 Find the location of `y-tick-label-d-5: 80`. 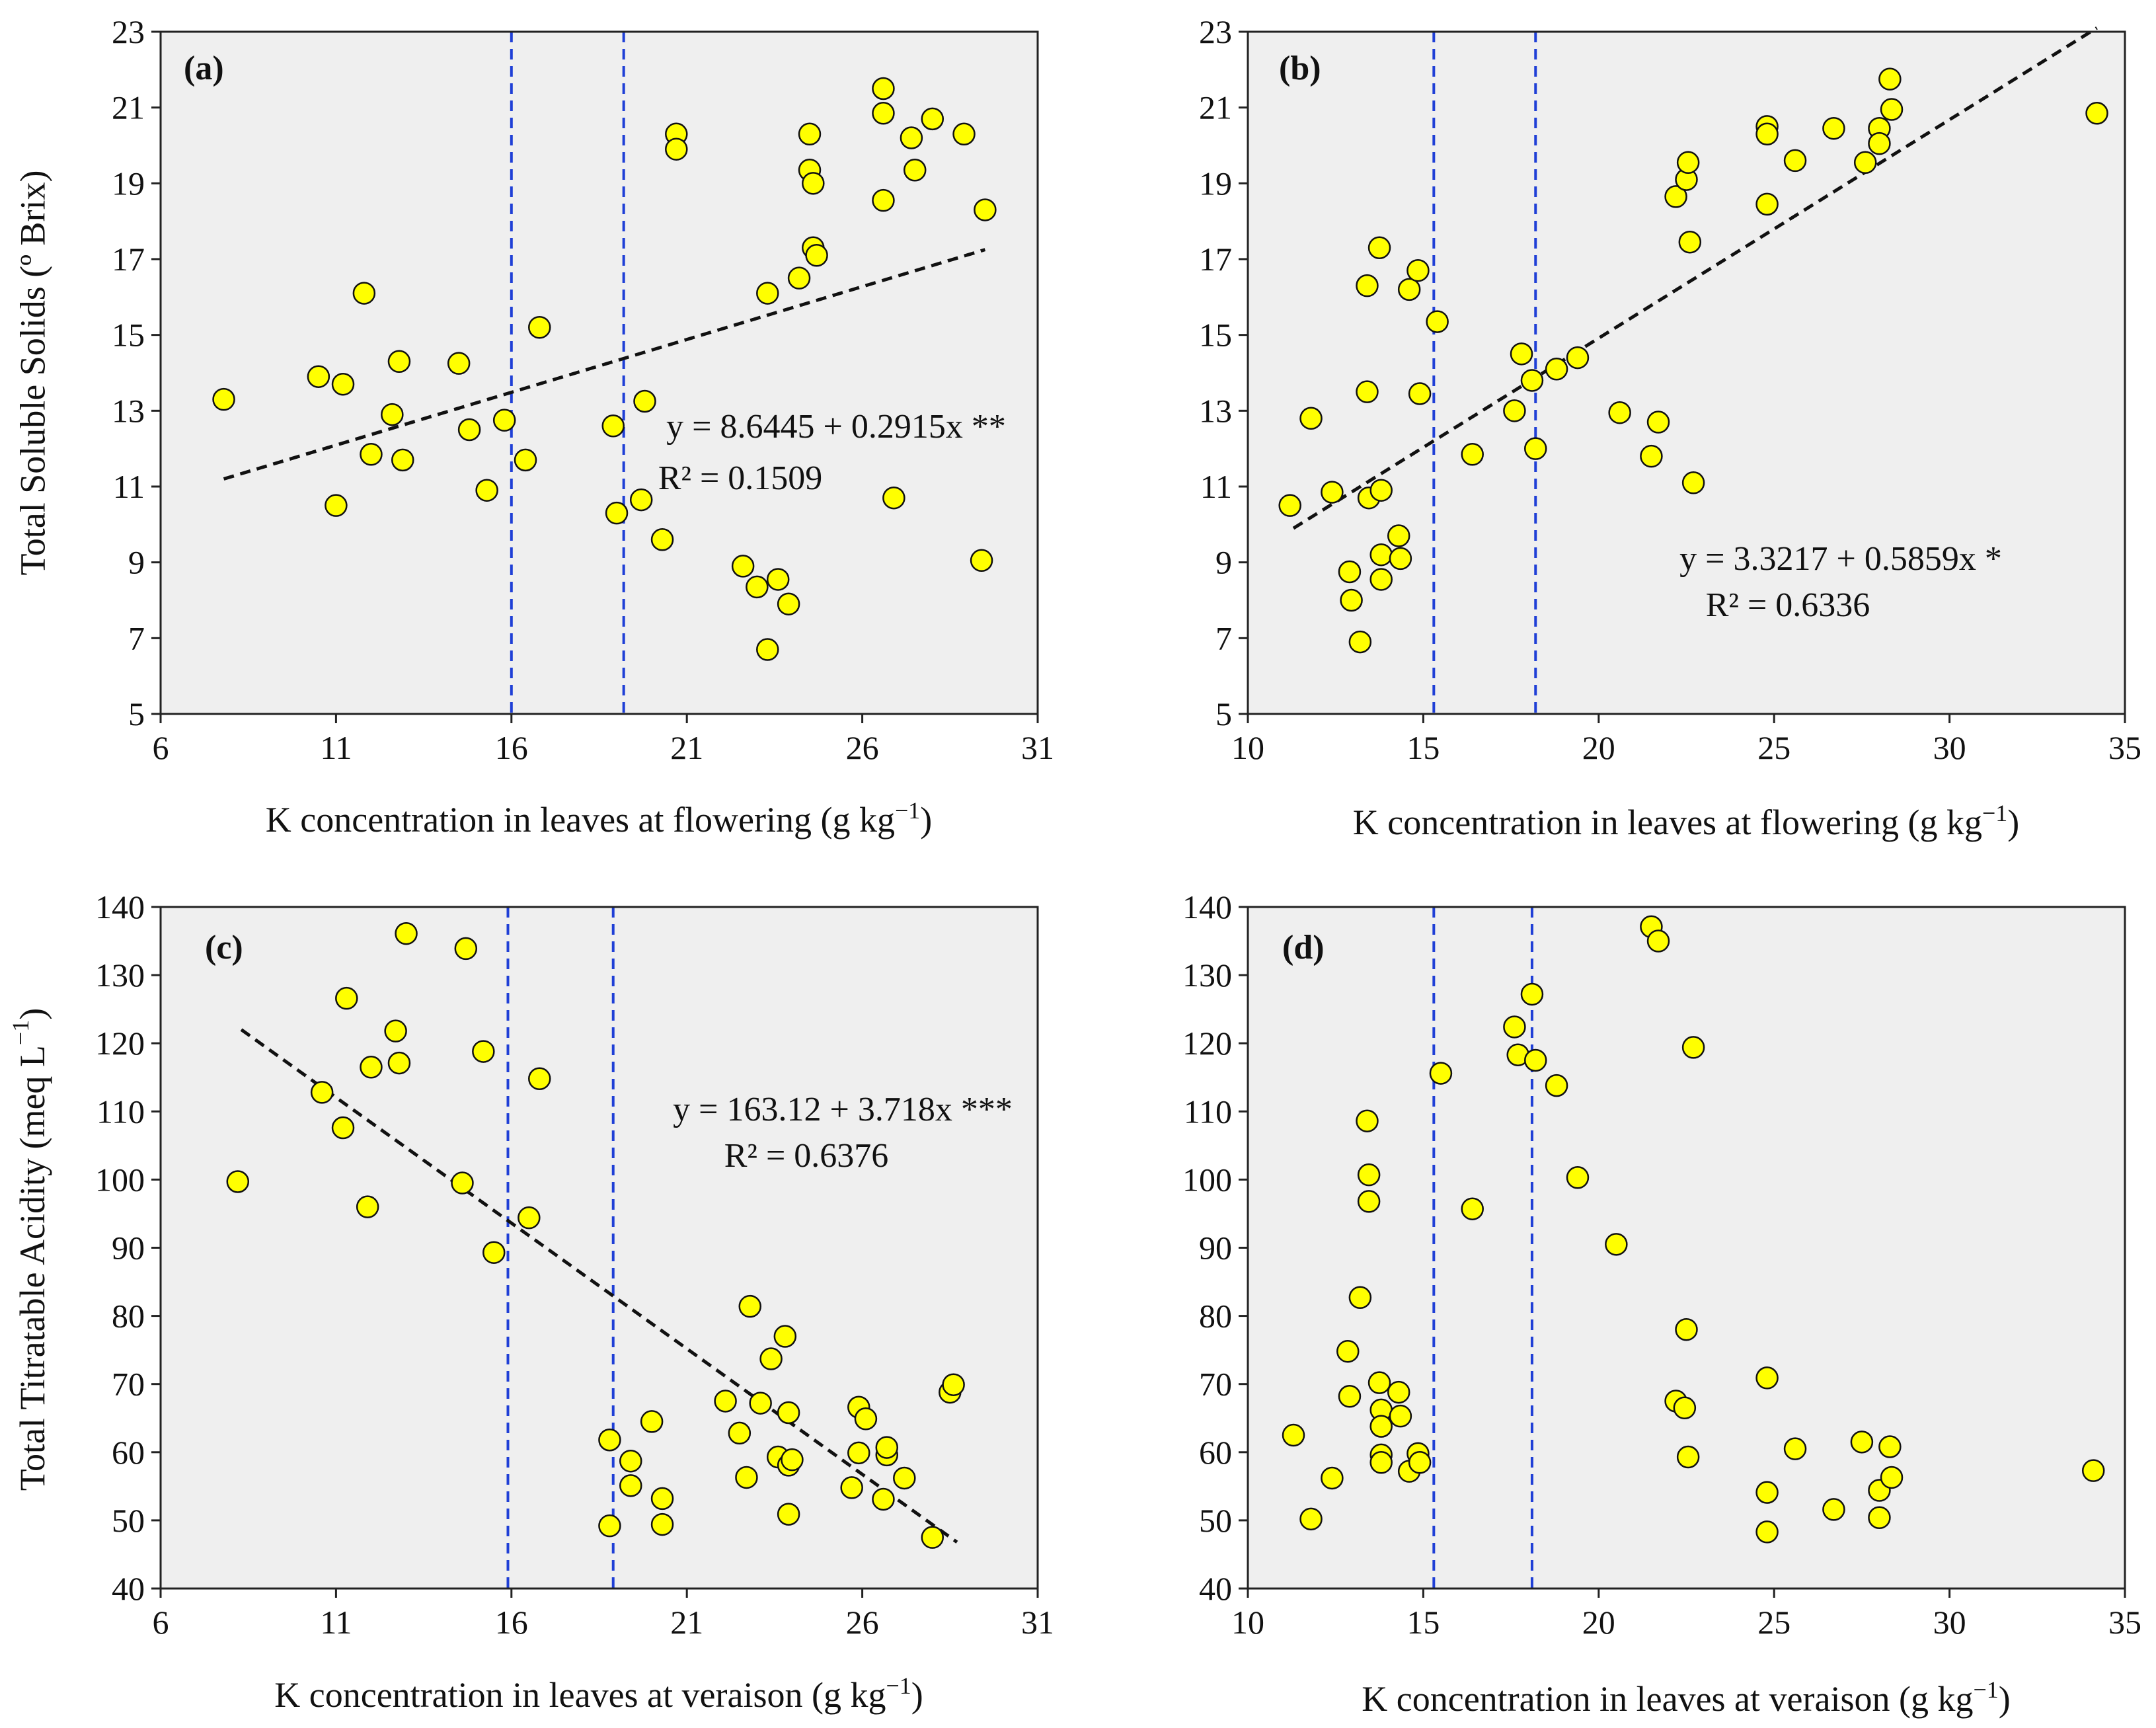

y-tick-label-d-5: 80 is located at coordinates (1215, 1316).